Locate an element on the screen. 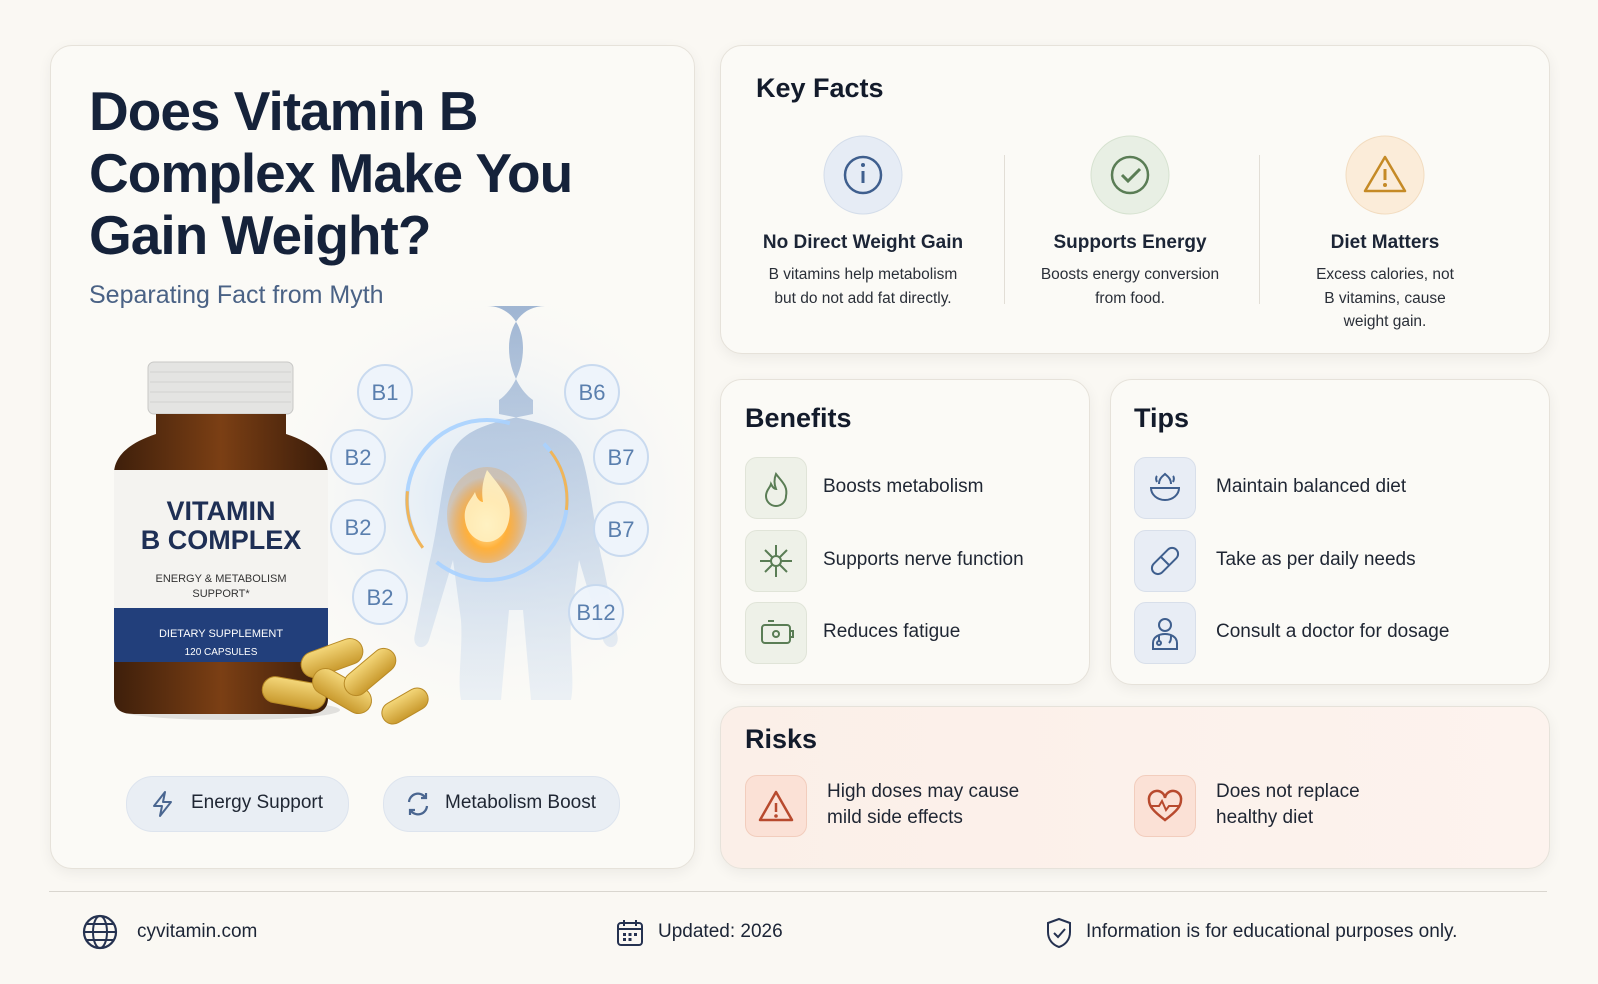 Image resolution: width=1598 pixels, height=984 pixels. fact-text: weight gain. is located at coordinates (1385, 321).